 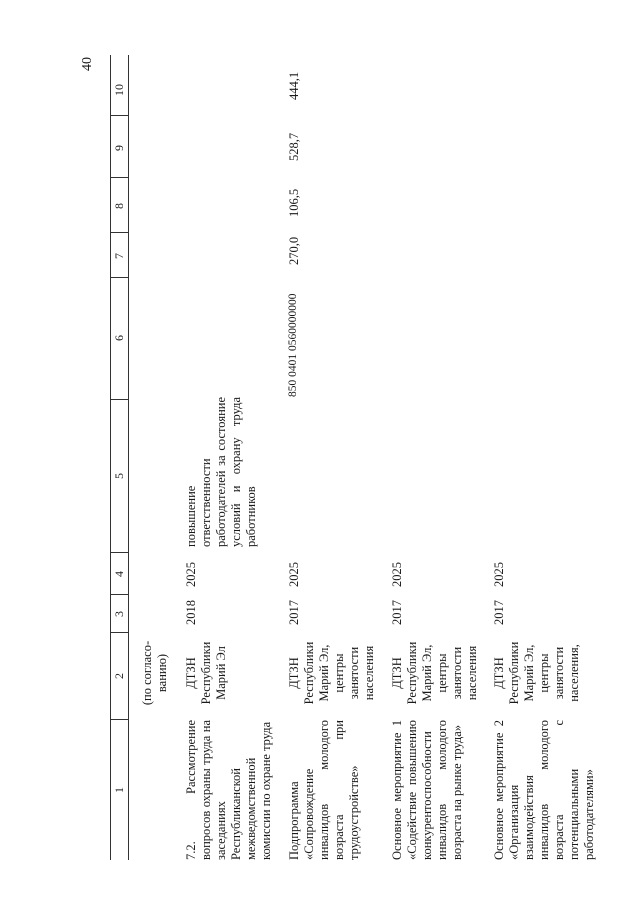 What do you see at coordinates (110, 457) in the screenshot?
I see `header-top-rule` at bounding box center [110, 457].